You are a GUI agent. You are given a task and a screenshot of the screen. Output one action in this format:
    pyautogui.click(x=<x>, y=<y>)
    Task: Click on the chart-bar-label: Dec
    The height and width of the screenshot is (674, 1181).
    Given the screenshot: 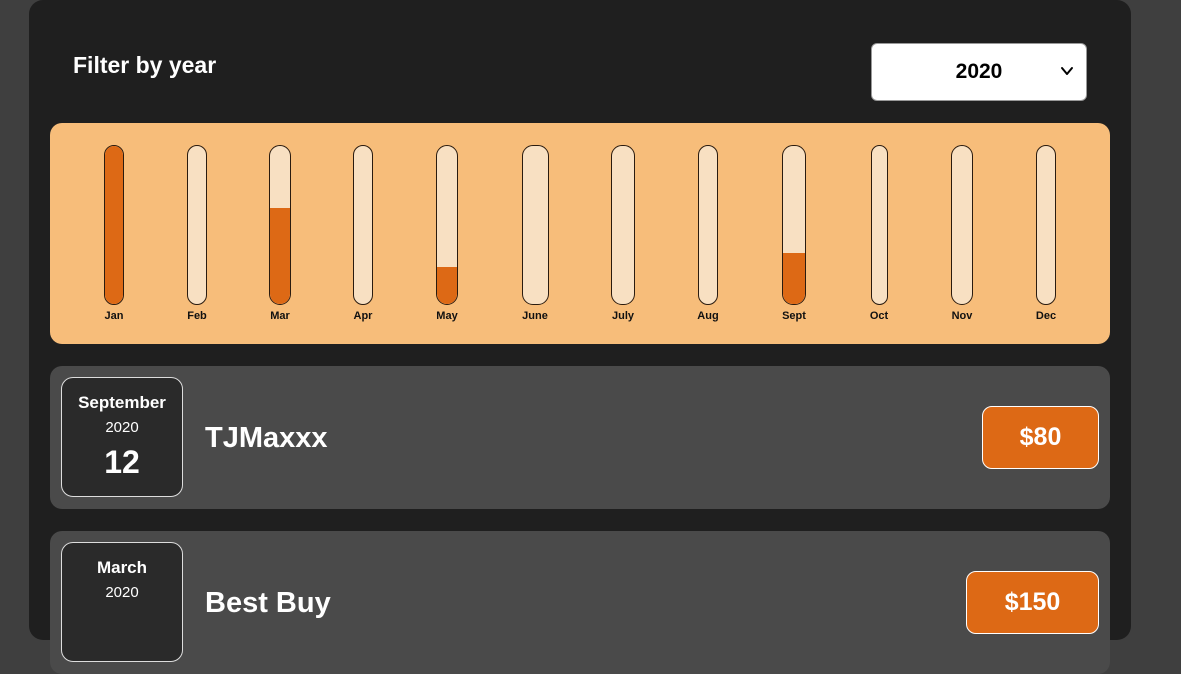 What is the action you would take?
    pyautogui.click(x=1046, y=316)
    